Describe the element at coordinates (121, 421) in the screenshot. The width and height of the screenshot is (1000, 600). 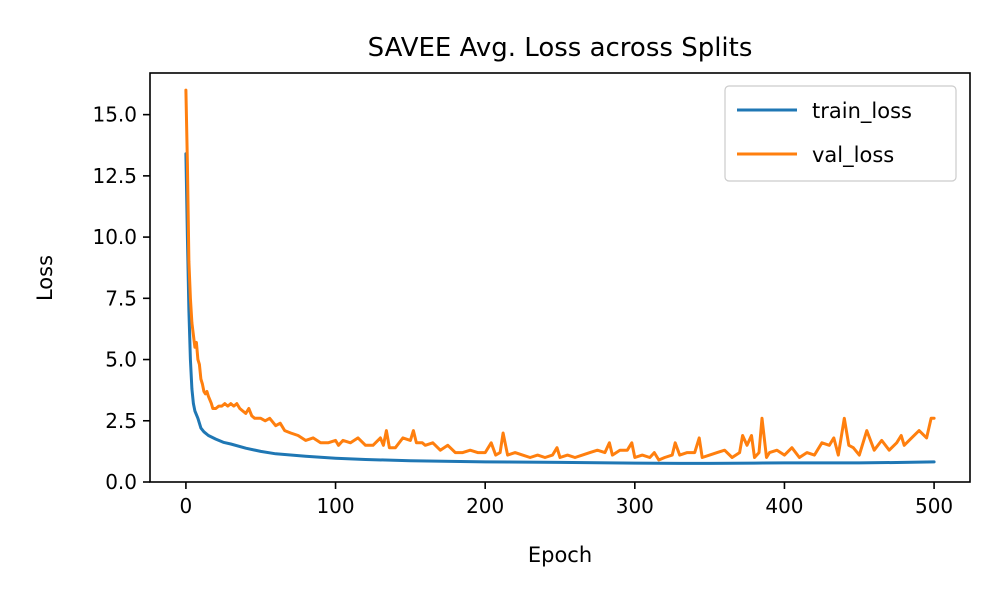
I see `y-tick-label: 2.5` at that location.